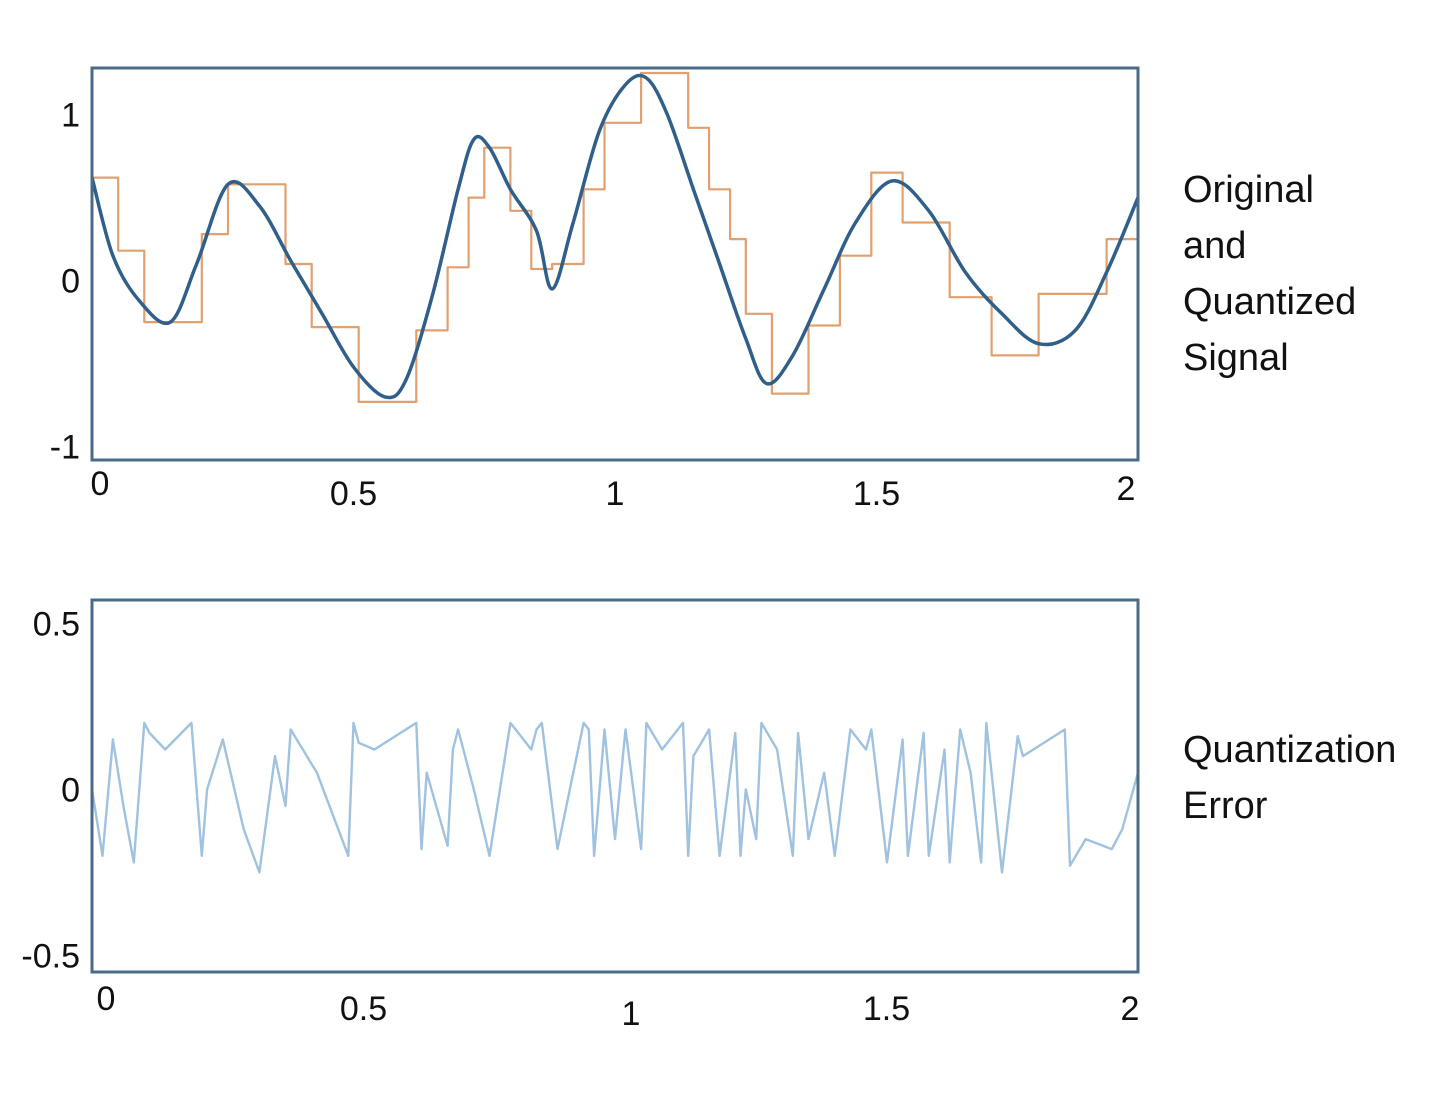 The image size is (1440, 1100). Describe the element at coordinates (56, 624) in the screenshot. I see `y-tick-label: 0.5` at that location.